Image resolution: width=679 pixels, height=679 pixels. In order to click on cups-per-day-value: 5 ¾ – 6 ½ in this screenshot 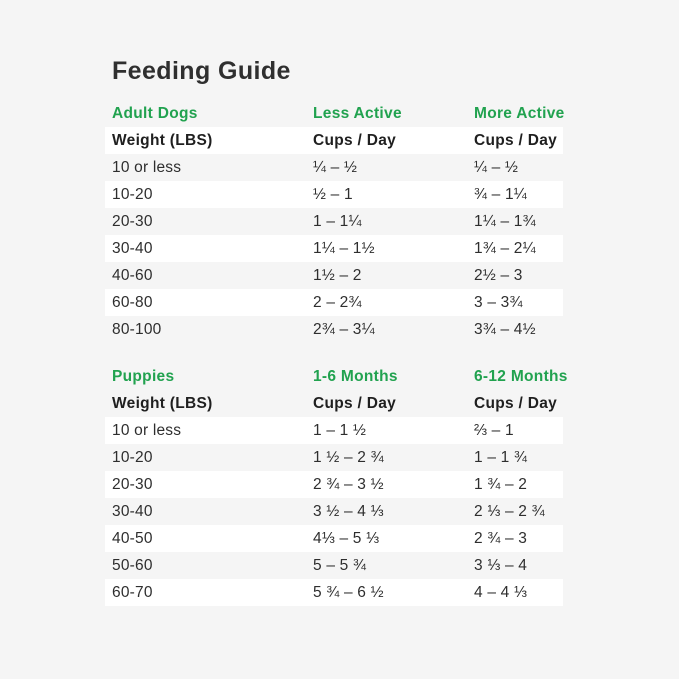, I will do `click(348, 592)`.